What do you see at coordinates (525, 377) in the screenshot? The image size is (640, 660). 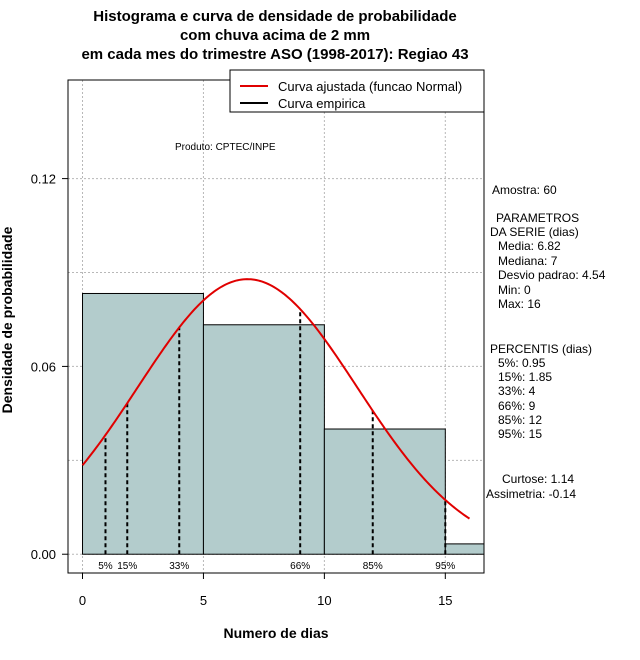 I see `percentis-15: 15%: 1.85` at bounding box center [525, 377].